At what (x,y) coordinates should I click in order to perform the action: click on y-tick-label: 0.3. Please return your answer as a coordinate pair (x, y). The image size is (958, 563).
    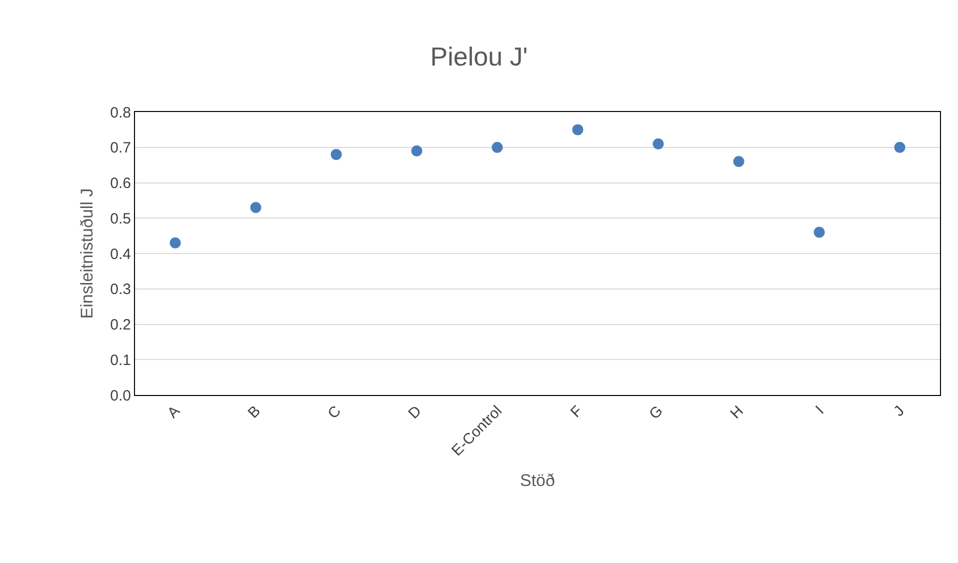
    Looking at the image, I should click on (120, 289).